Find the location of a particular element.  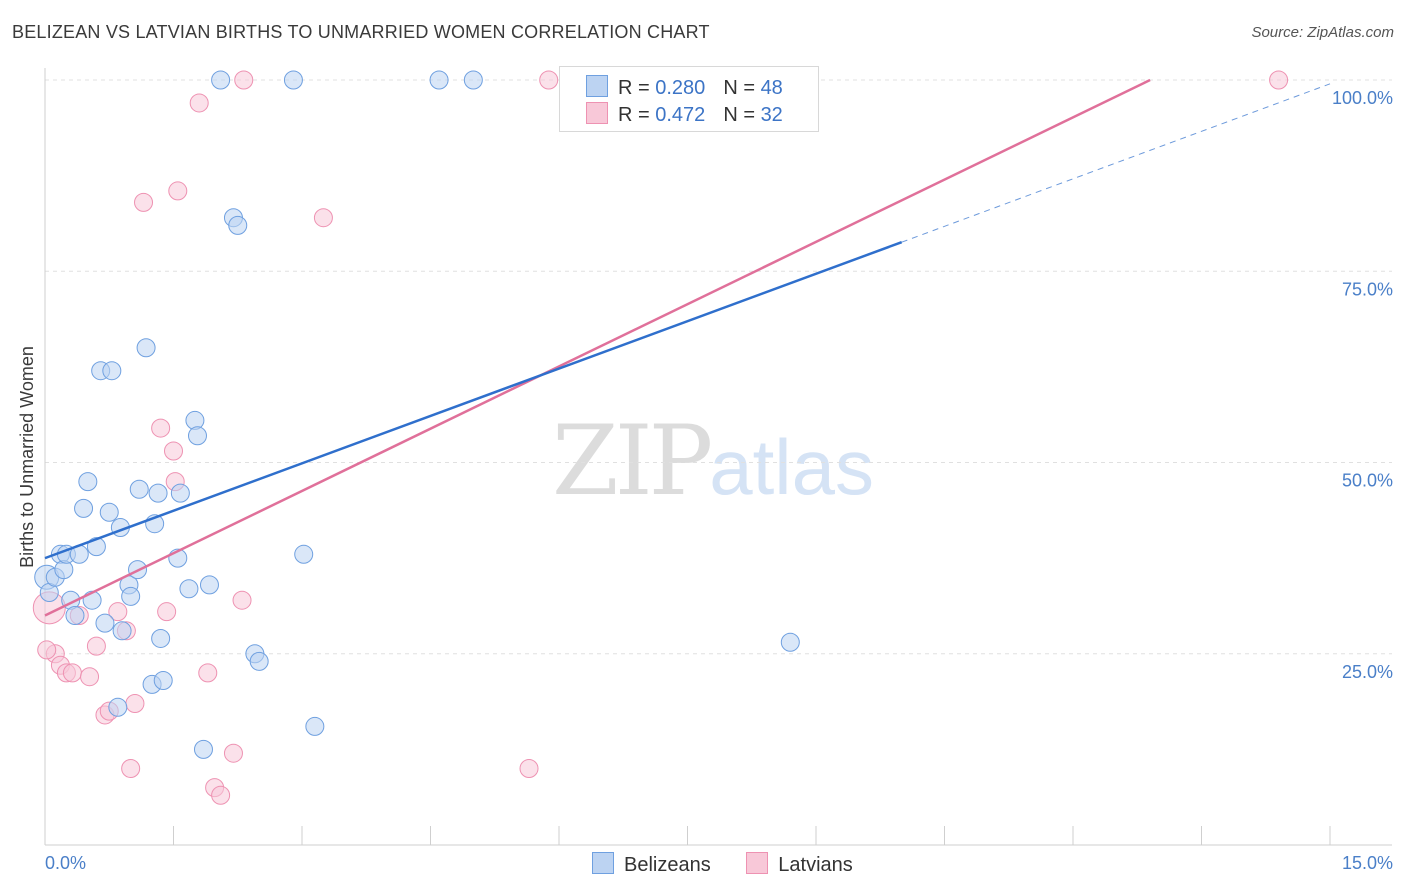

legend-label: Latvians is located at coordinates (815, 865).